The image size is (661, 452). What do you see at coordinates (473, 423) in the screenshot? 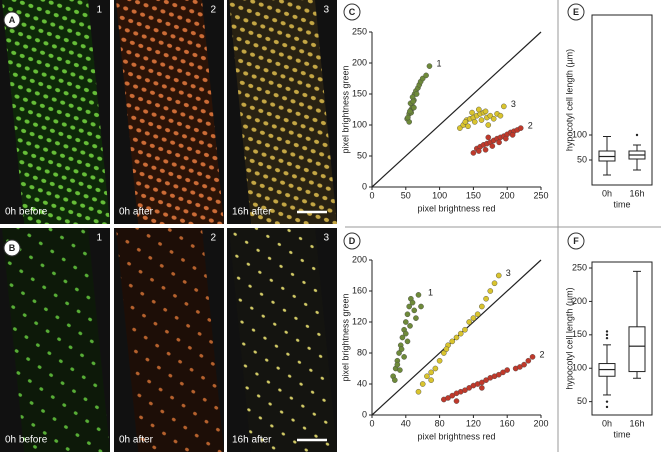
I see `x-tick-label: 120` at bounding box center [473, 423].